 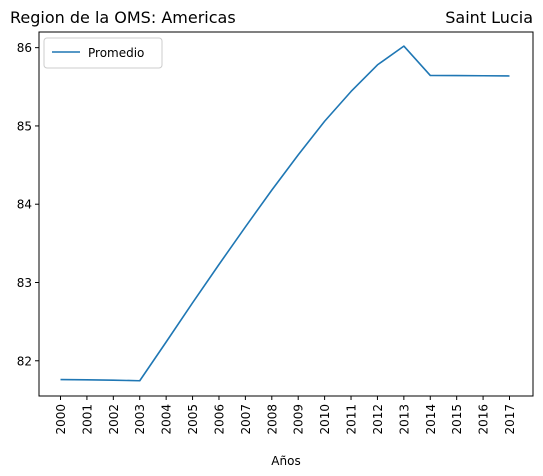 What do you see at coordinates (24, 126) in the screenshot?
I see `y-tick-label: 85` at bounding box center [24, 126].